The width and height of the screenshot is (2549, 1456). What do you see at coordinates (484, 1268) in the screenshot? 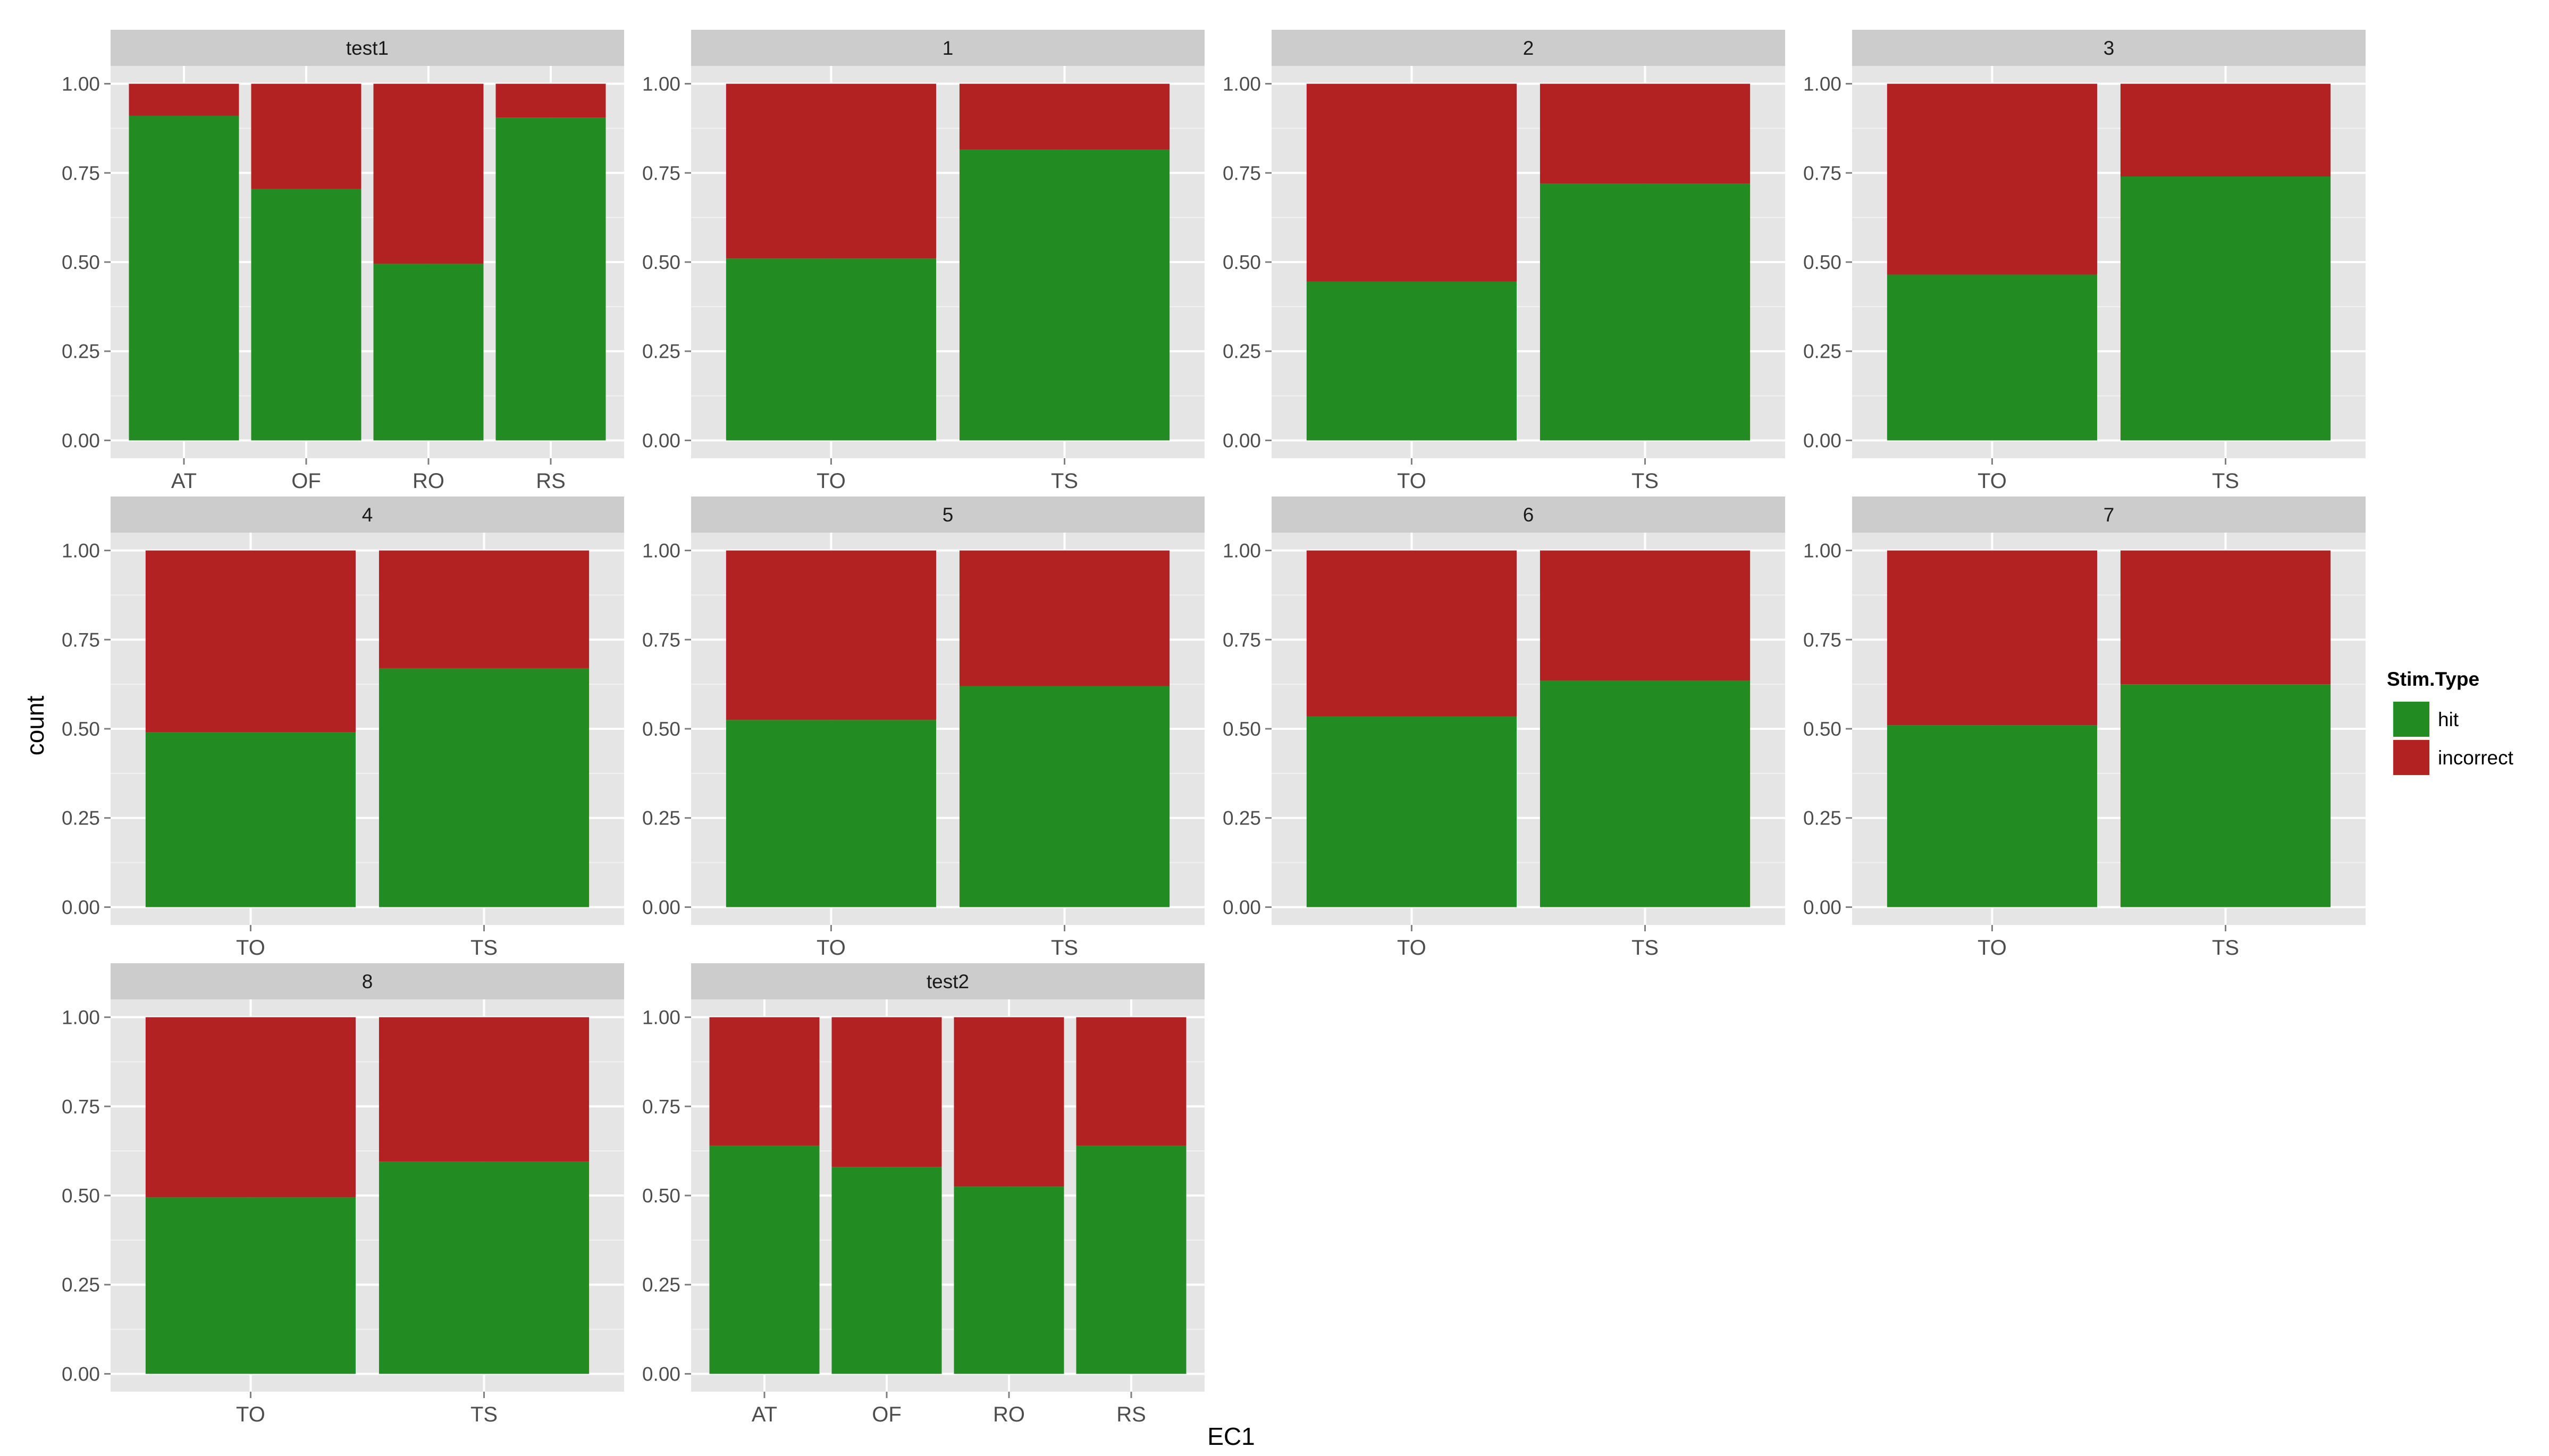
I see `bar-8-ts-hit` at bounding box center [484, 1268].